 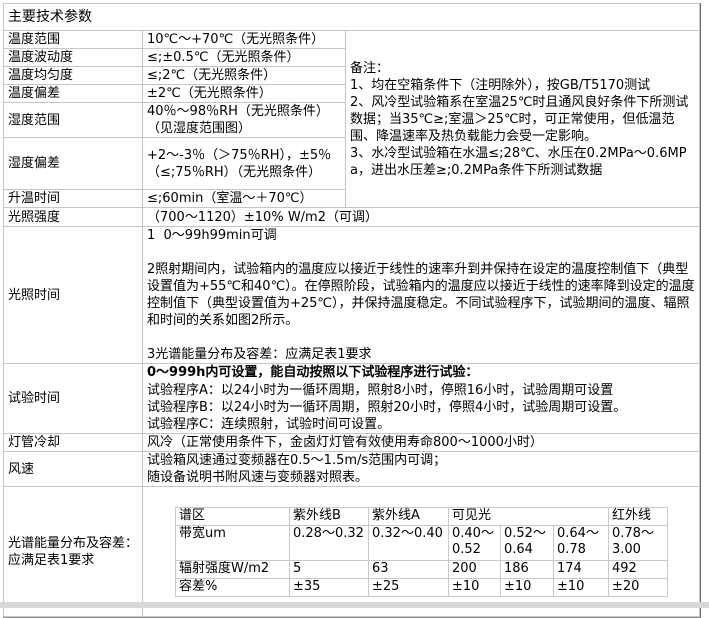 I want to click on row-label: 湿度偏差, so click(x=73, y=163).